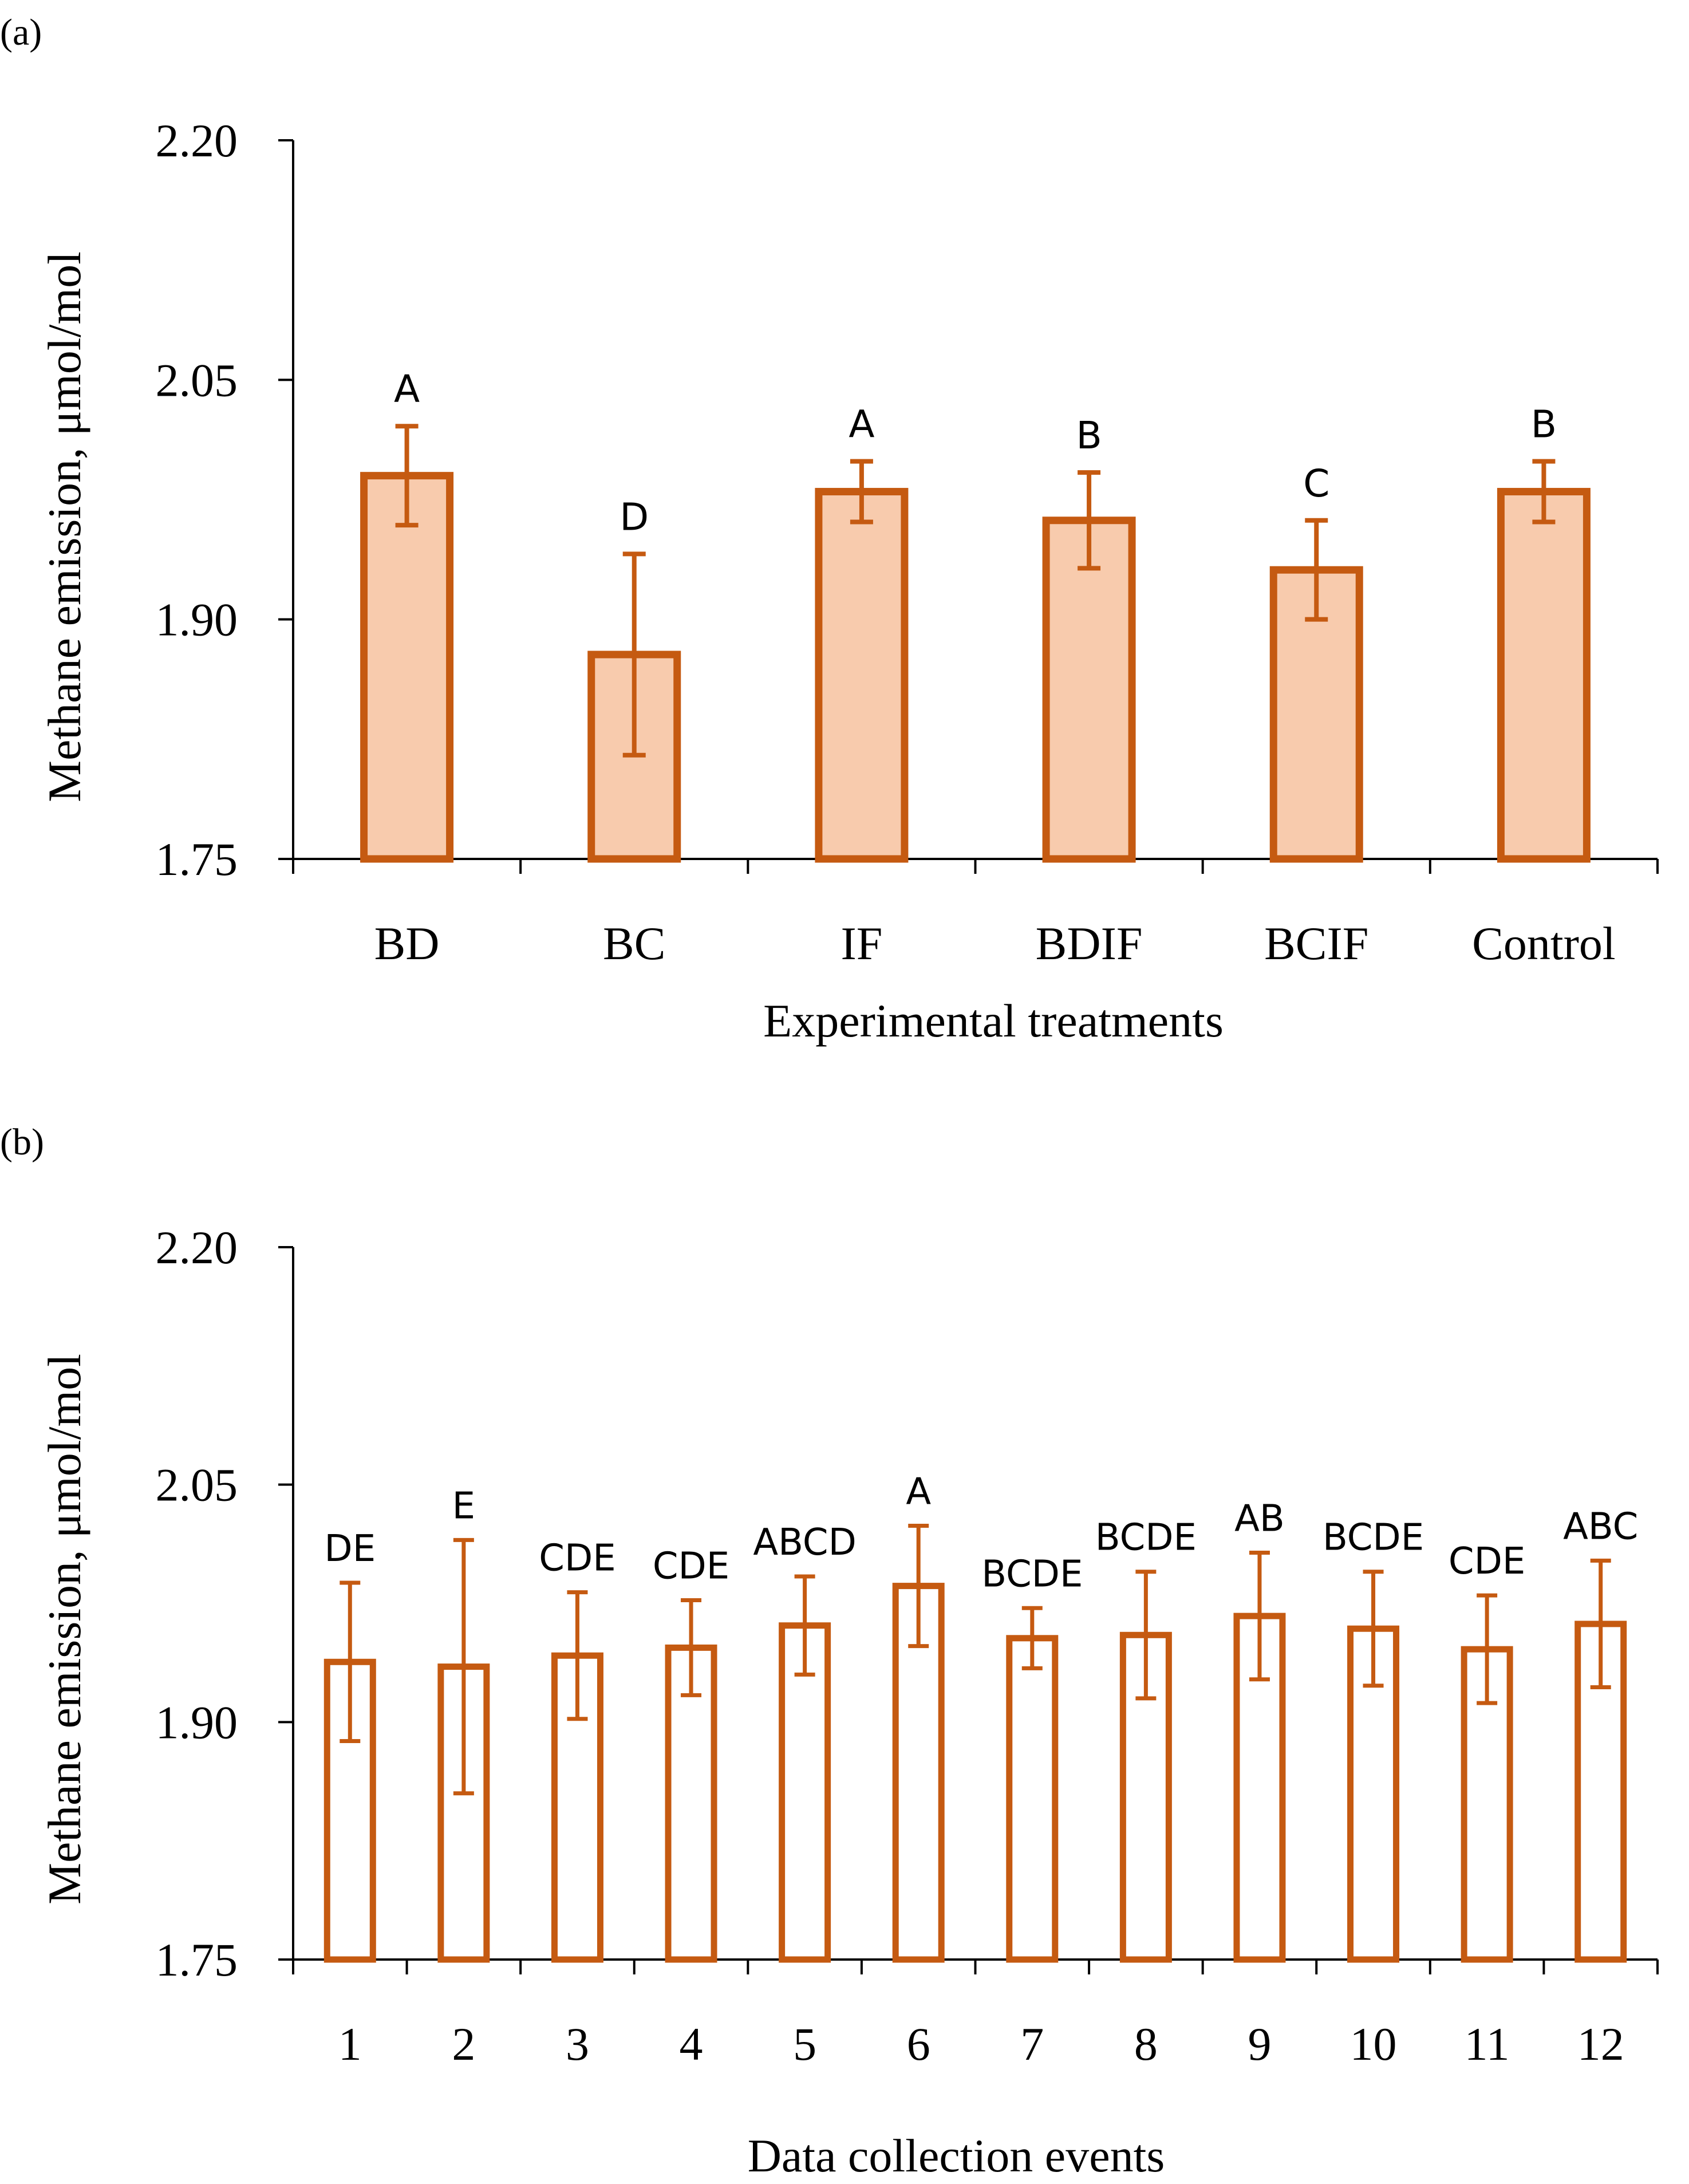  What do you see at coordinates (918, 1492) in the screenshot?
I see `chart-b-significance-letter: A` at bounding box center [918, 1492].